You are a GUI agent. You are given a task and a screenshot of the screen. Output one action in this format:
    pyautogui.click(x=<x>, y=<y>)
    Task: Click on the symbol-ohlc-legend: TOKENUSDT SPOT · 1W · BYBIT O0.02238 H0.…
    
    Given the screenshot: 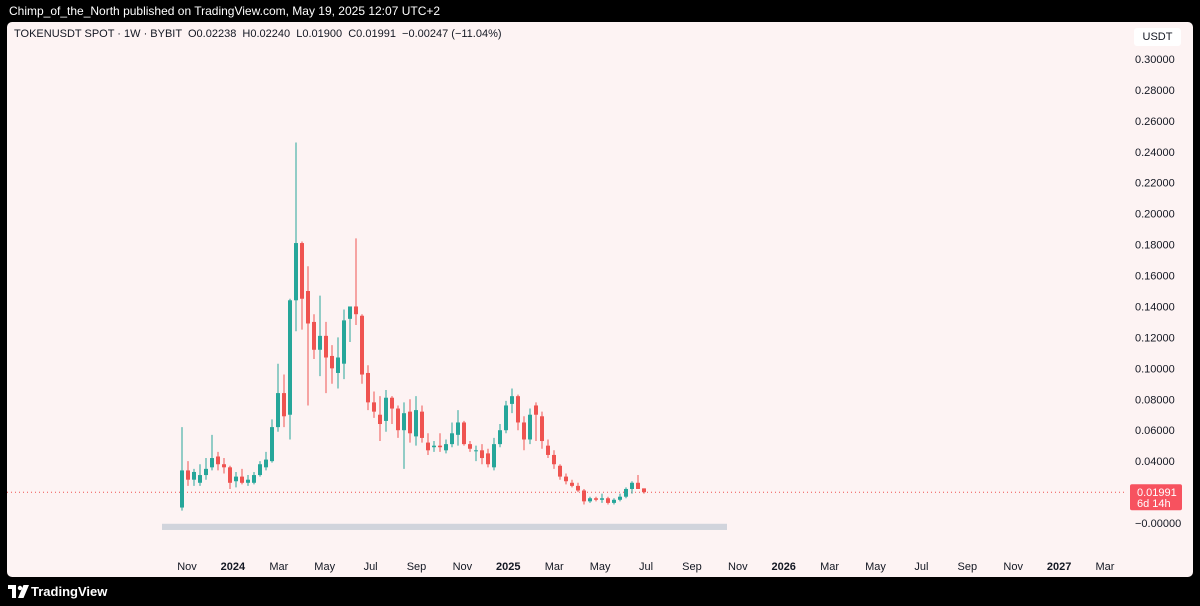 What is the action you would take?
    pyautogui.click(x=258, y=34)
    